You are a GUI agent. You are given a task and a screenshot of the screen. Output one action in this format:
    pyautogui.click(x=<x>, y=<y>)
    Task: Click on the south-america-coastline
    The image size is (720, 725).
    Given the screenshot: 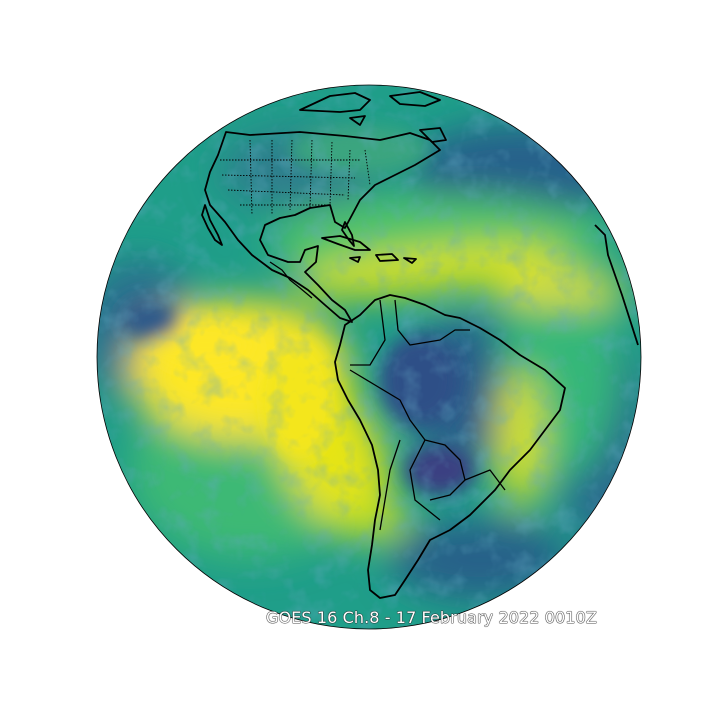 What is the action you would take?
    pyautogui.click(x=450, y=446)
    